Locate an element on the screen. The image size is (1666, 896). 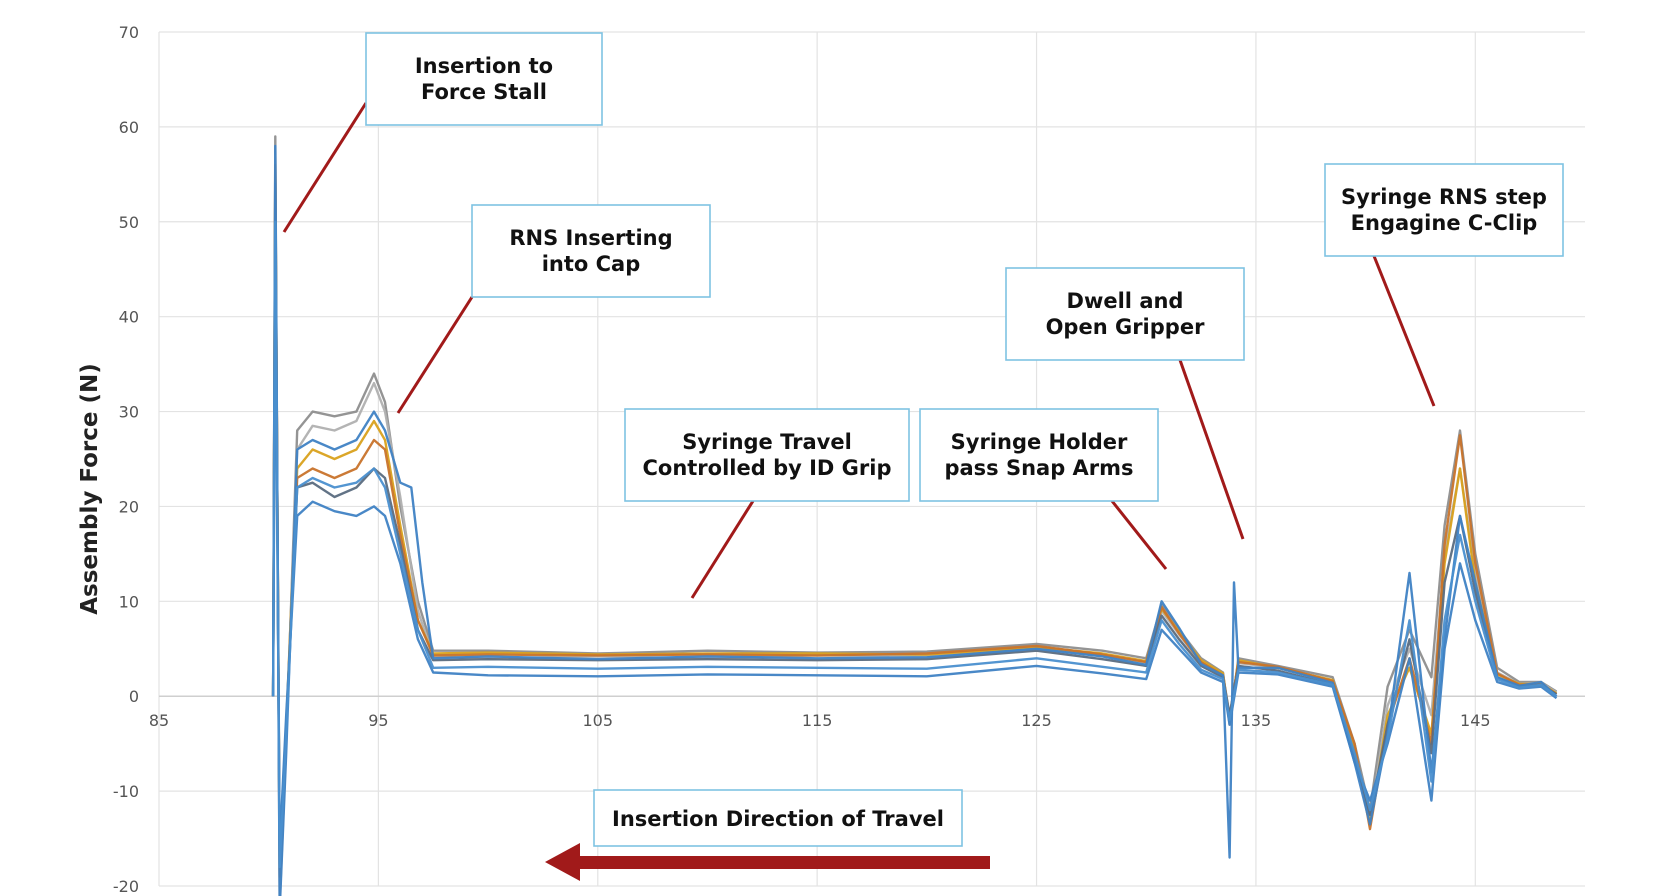
y-tick-label: -10 is located at coordinates (126, 791).